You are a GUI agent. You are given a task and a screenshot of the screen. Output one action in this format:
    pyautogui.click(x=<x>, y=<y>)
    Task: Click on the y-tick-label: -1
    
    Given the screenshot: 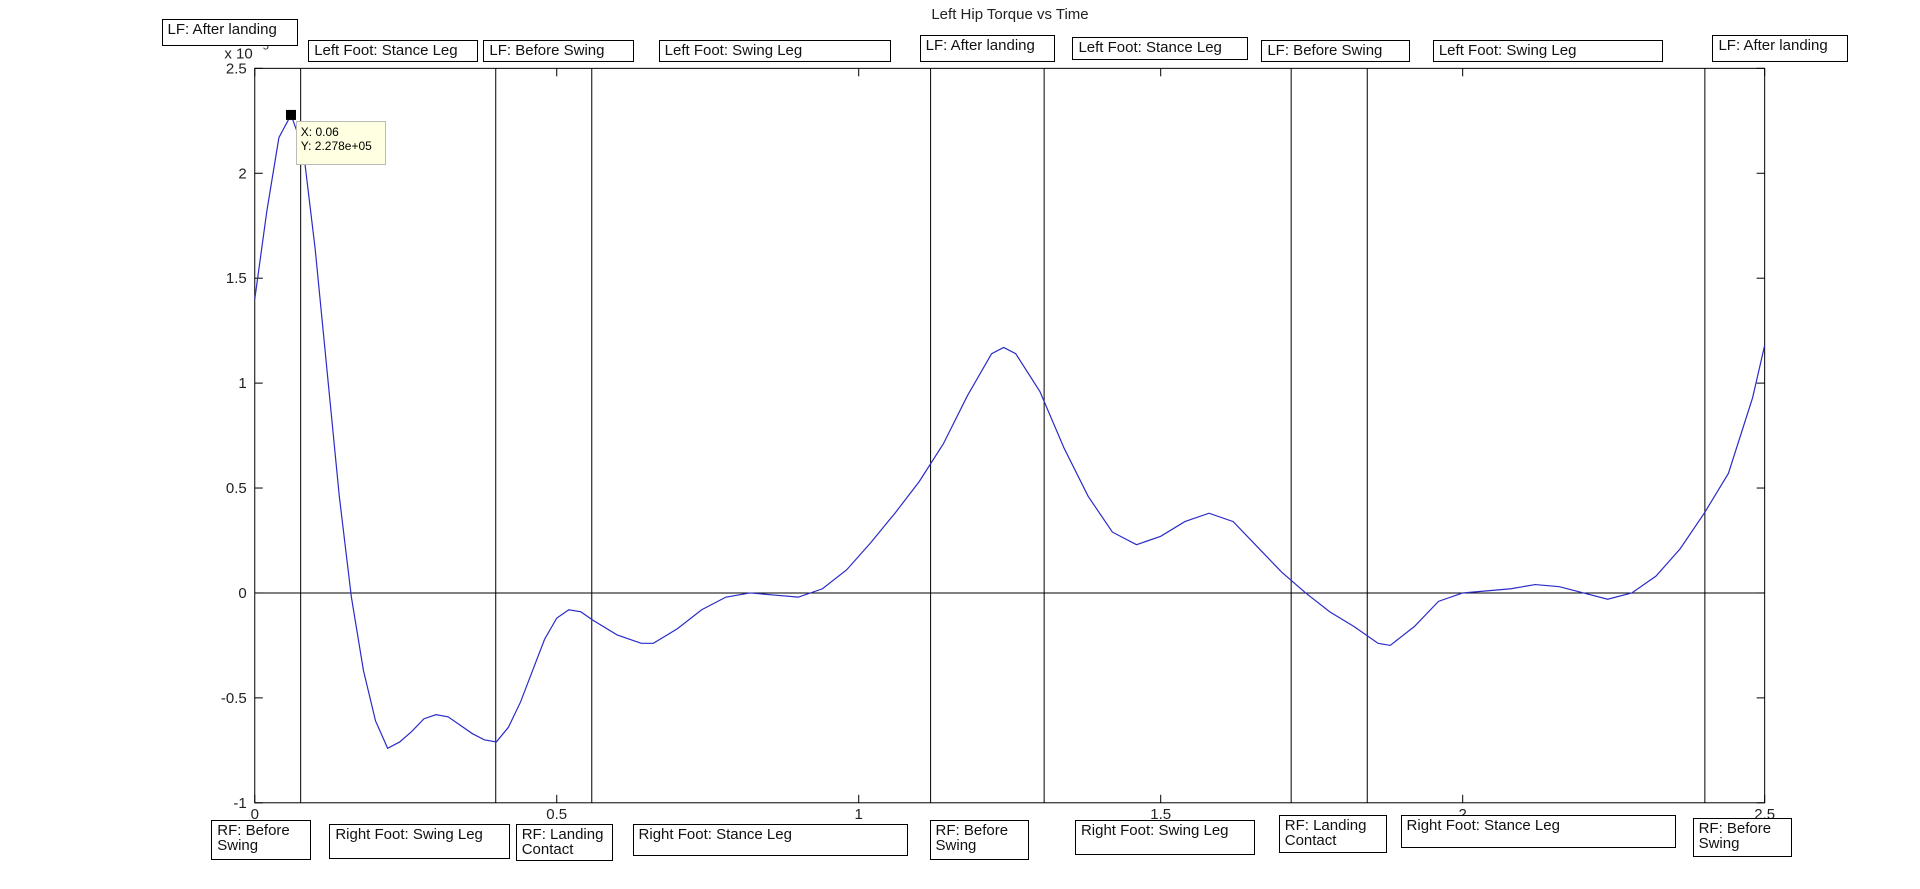 What is the action you would take?
    pyautogui.click(x=239, y=803)
    